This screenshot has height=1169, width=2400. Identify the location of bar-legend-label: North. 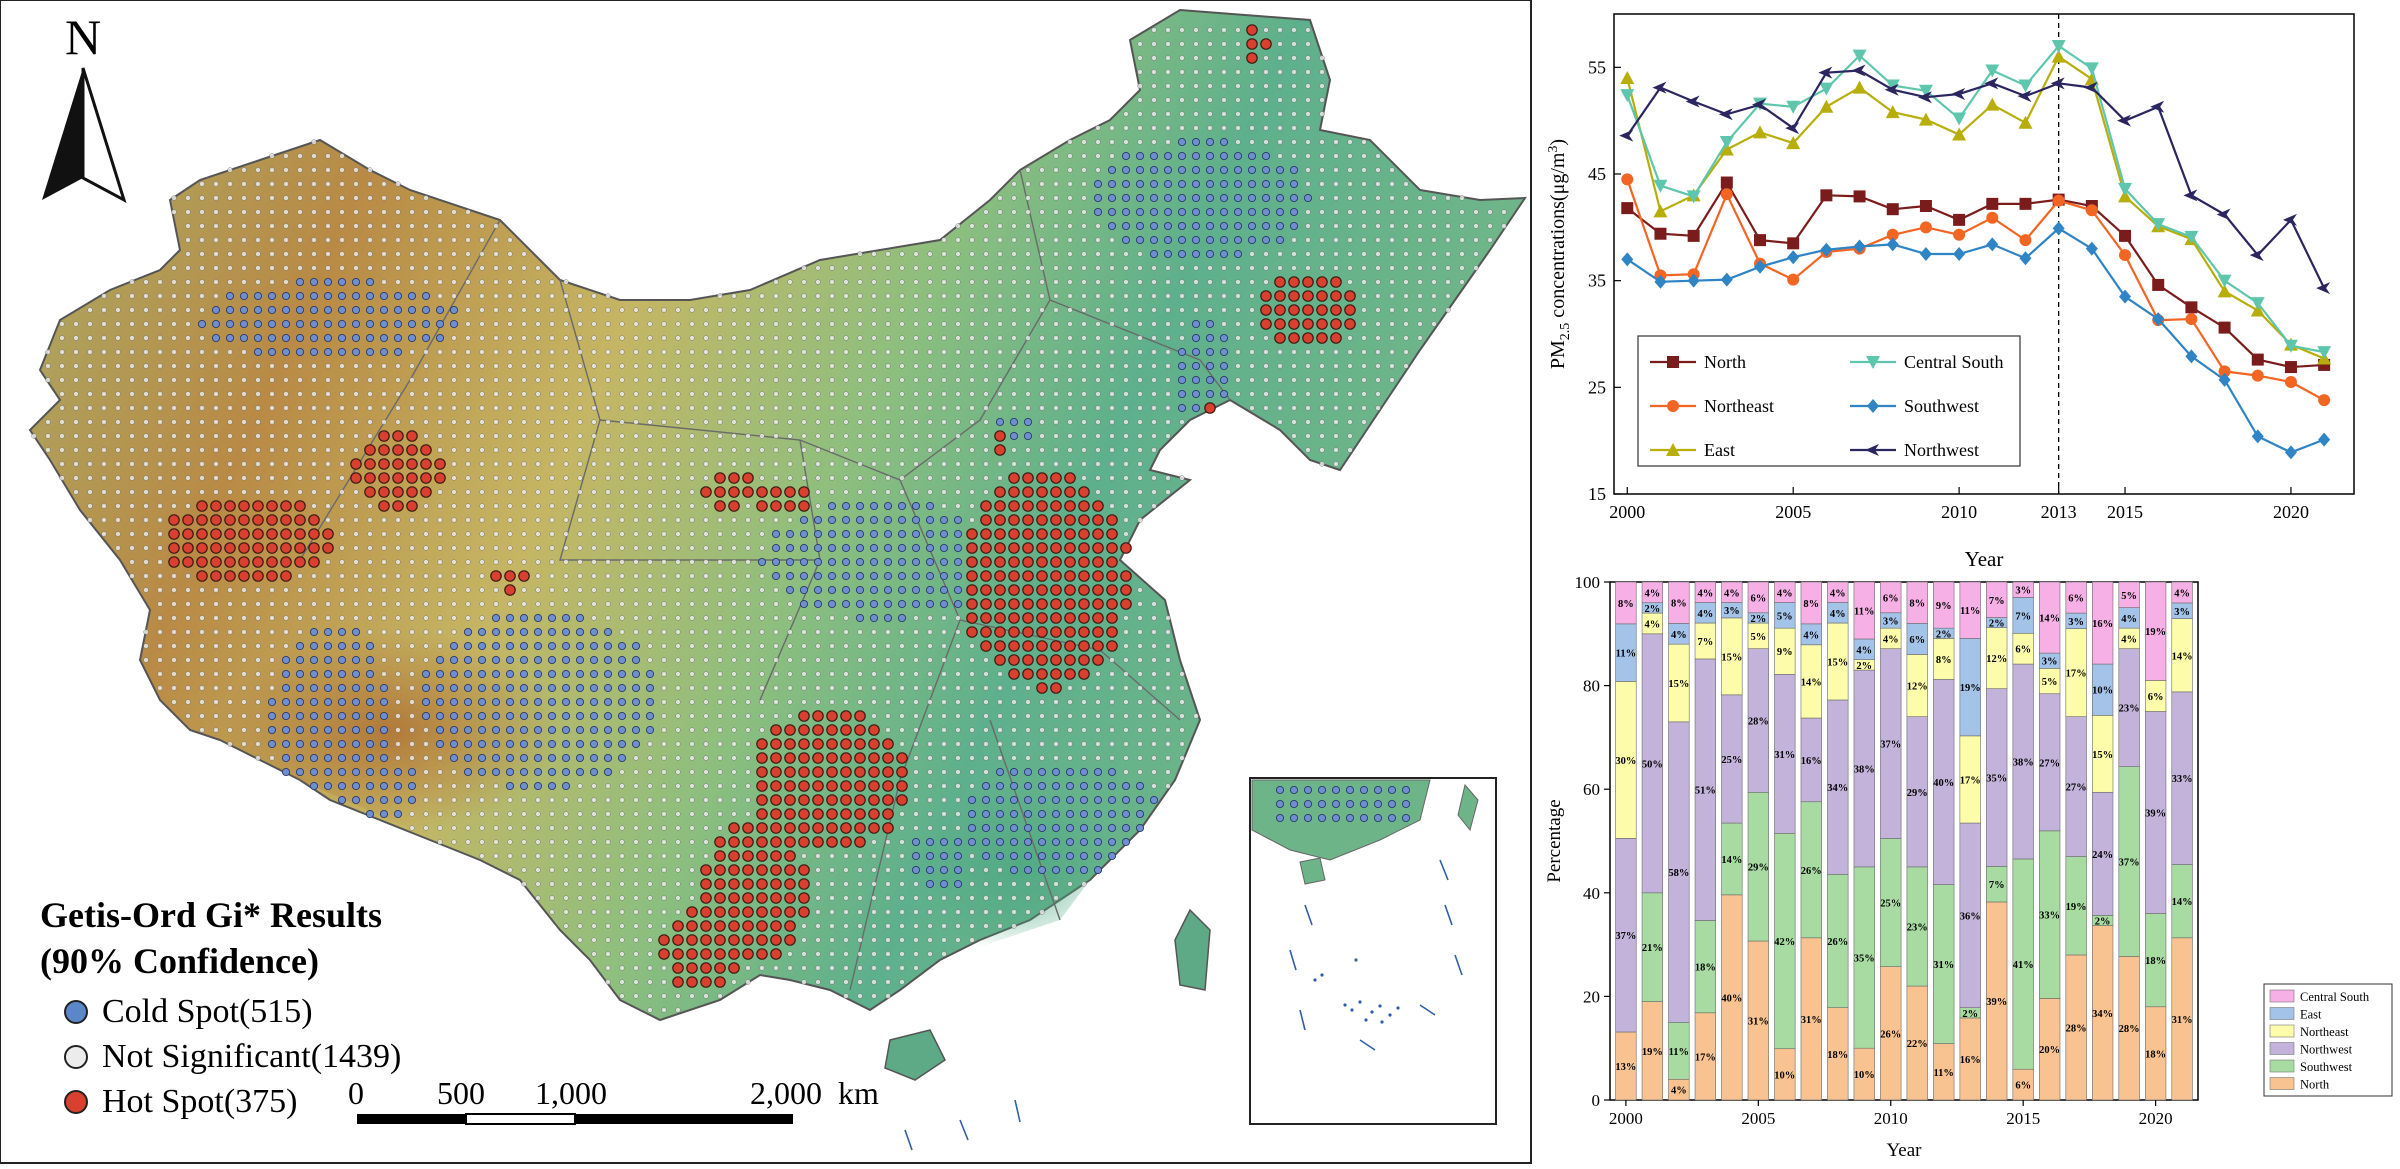
(2315, 1085).